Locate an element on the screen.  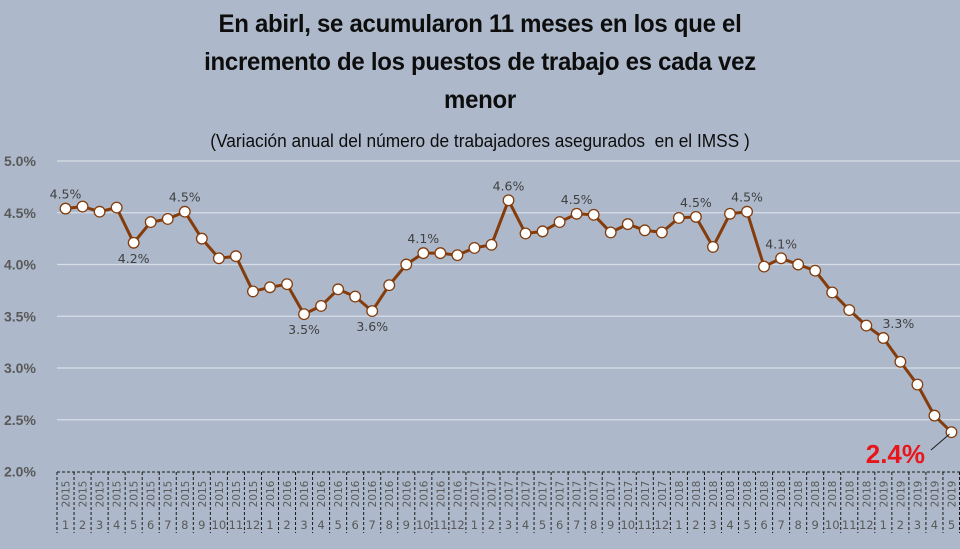
data-label: 3.5% is located at coordinates (304, 329).